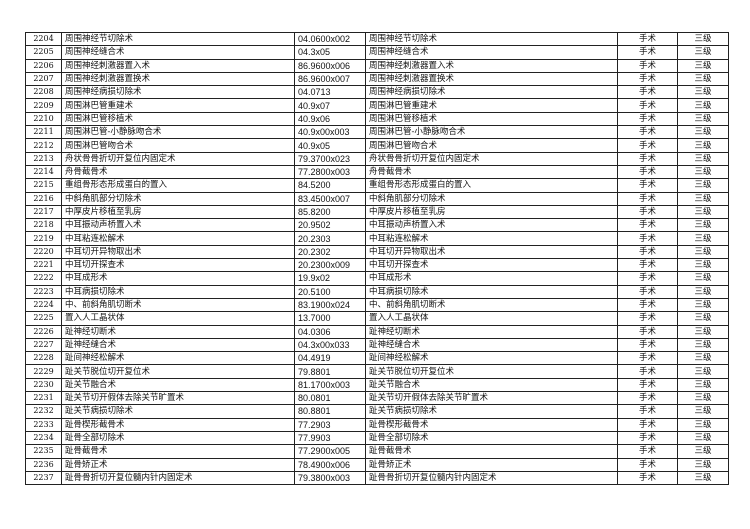 The width and height of the screenshot is (750, 529). I want to click on table-row: 2227 趾神经缝合术 04.3x00x033 趾神经缝合术 手术 三级, so click(377, 345).